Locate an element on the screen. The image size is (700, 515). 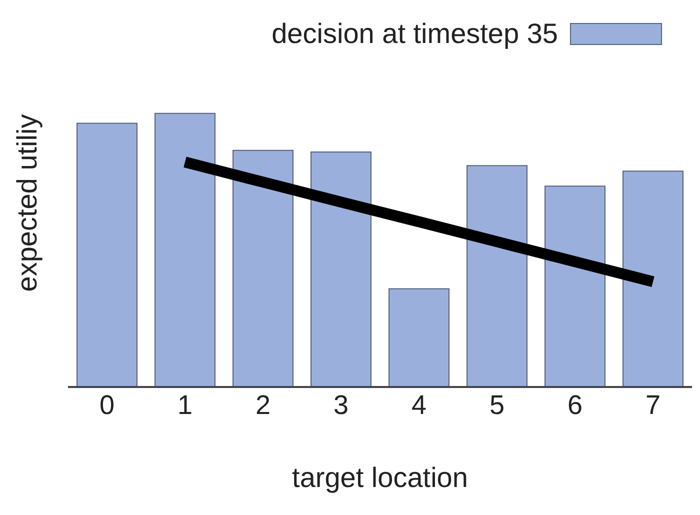
x-tick-label: 1 is located at coordinates (185, 405).